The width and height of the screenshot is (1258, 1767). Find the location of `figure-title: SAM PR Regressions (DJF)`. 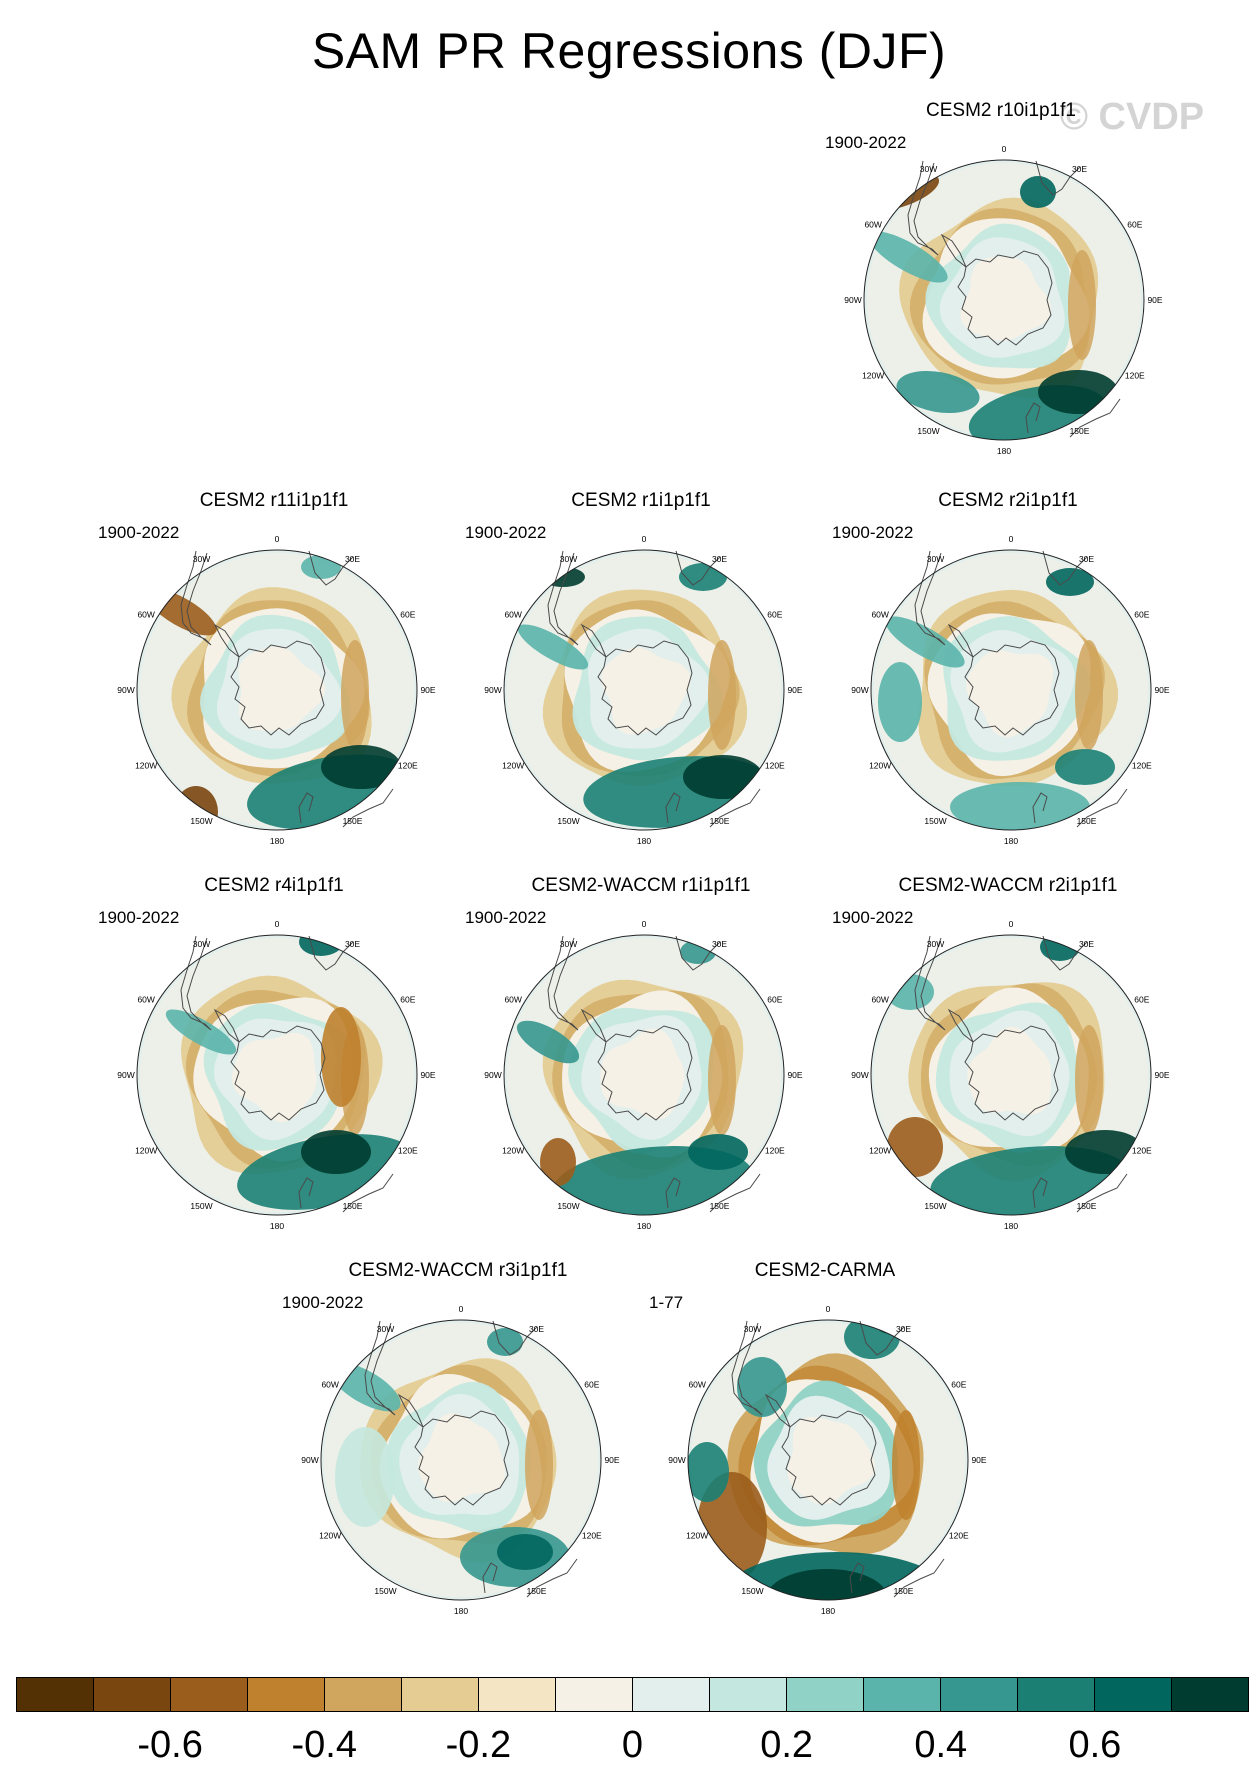

figure-title: SAM PR Regressions (DJF) is located at coordinates (629, 51).